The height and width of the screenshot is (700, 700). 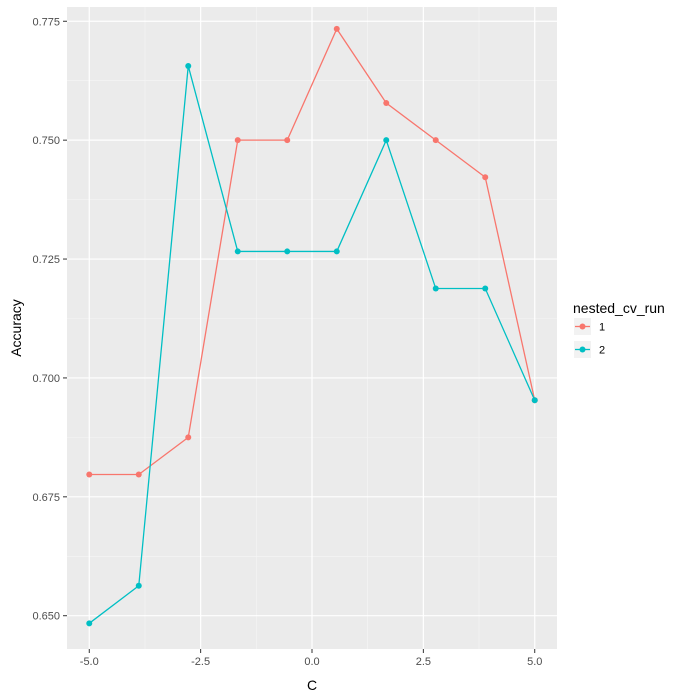 What do you see at coordinates (602, 351) in the screenshot?
I see `legend-label: 2` at bounding box center [602, 351].